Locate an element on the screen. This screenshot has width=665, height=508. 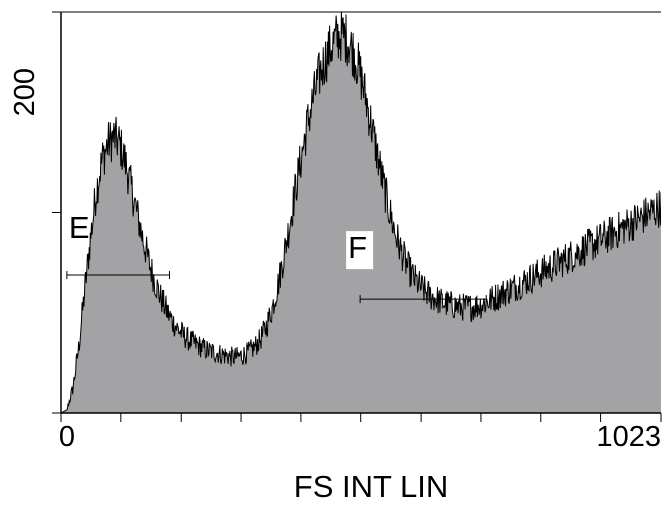
gate-e: E is located at coordinates (118, 245).